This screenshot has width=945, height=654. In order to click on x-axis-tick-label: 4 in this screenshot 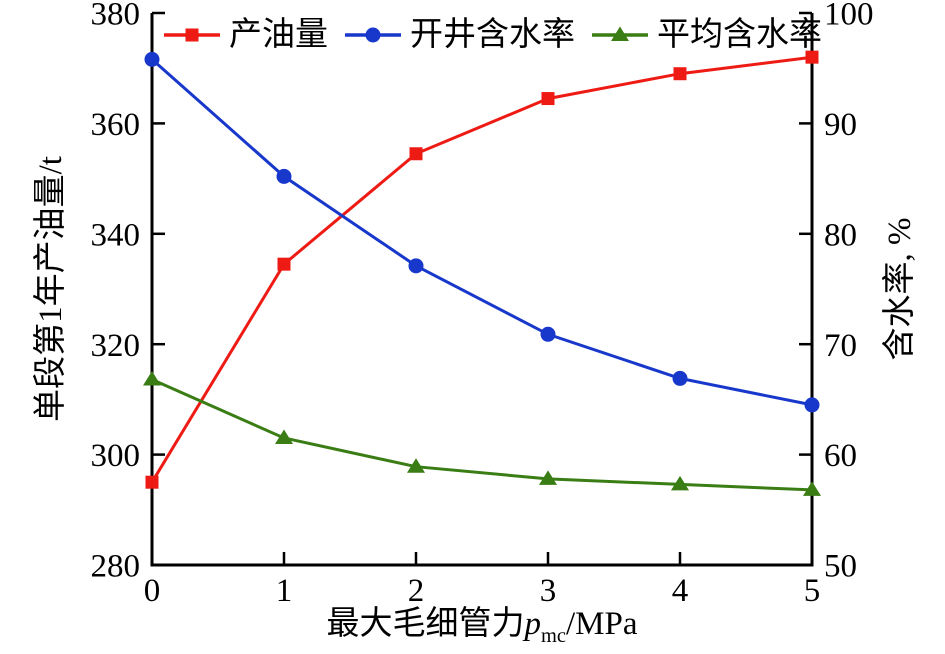, I will do `click(680, 591)`.